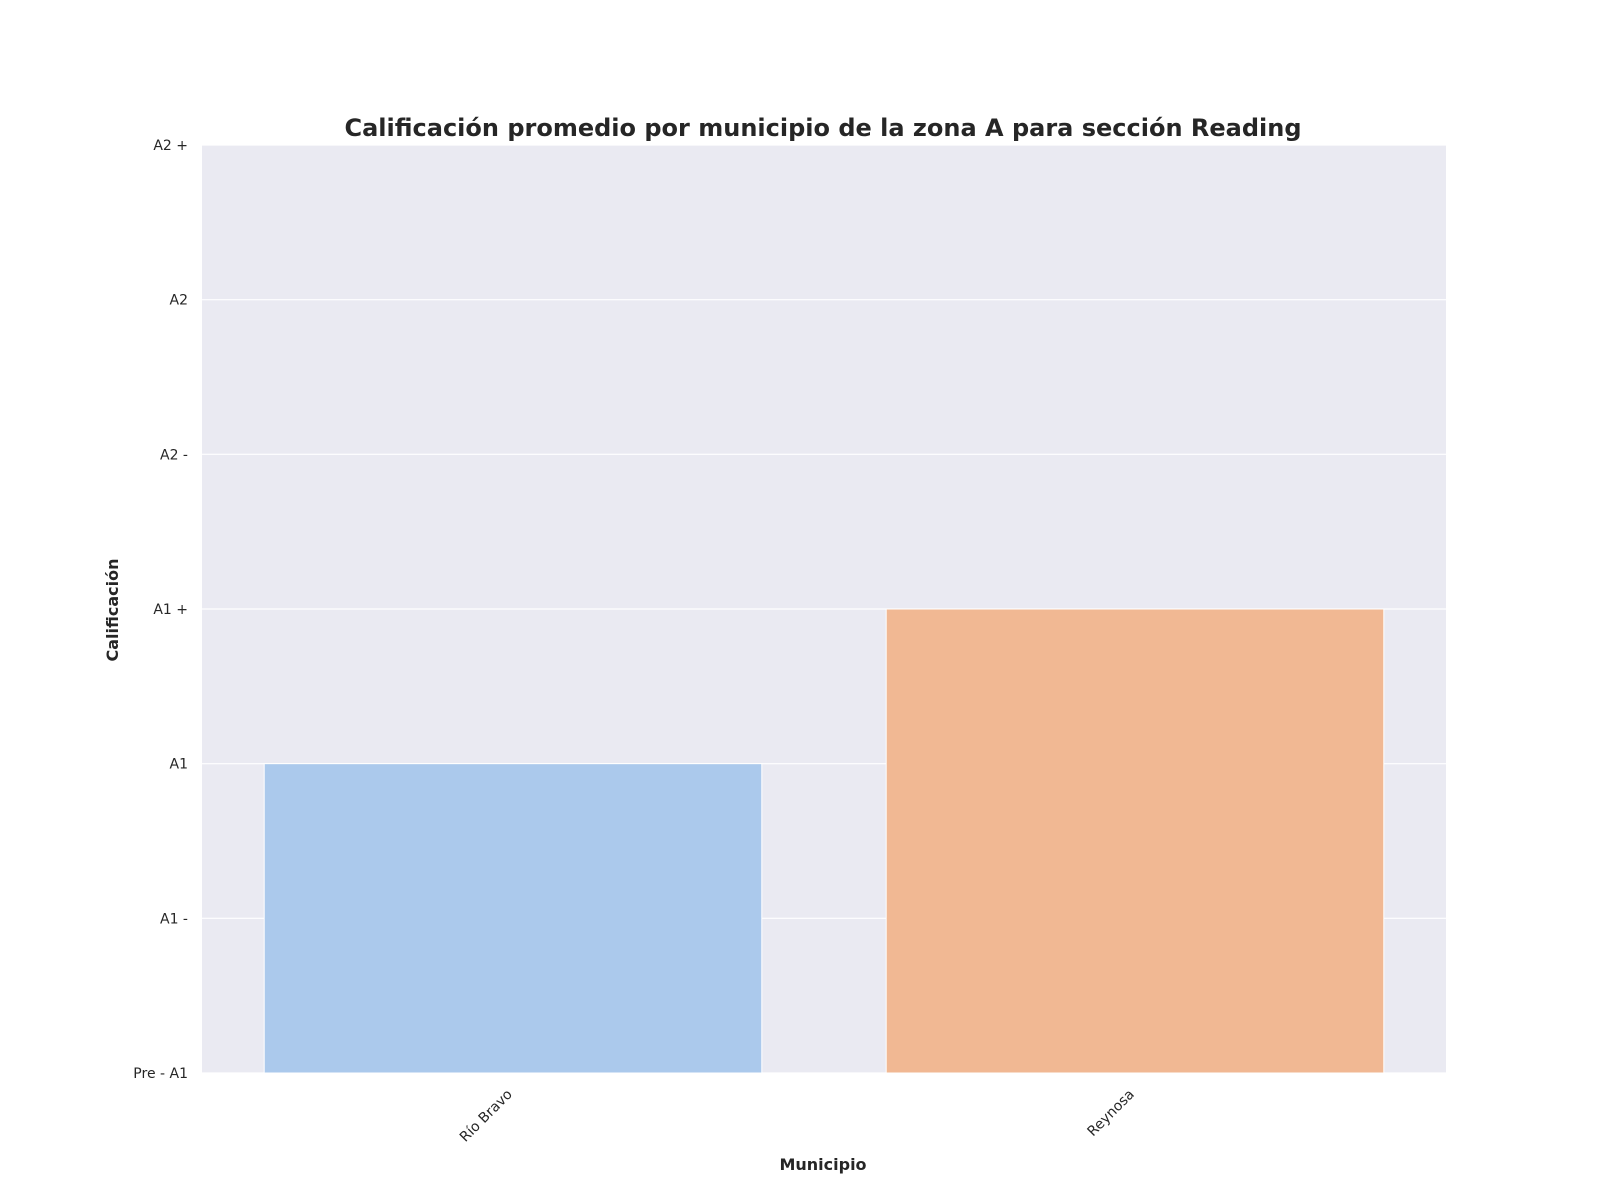 The height and width of the screenshot is (1200, 1600). Describe the element at coordinates (174, 919) in the screenshot. I see `y-tick-label: A1 -` at that location.